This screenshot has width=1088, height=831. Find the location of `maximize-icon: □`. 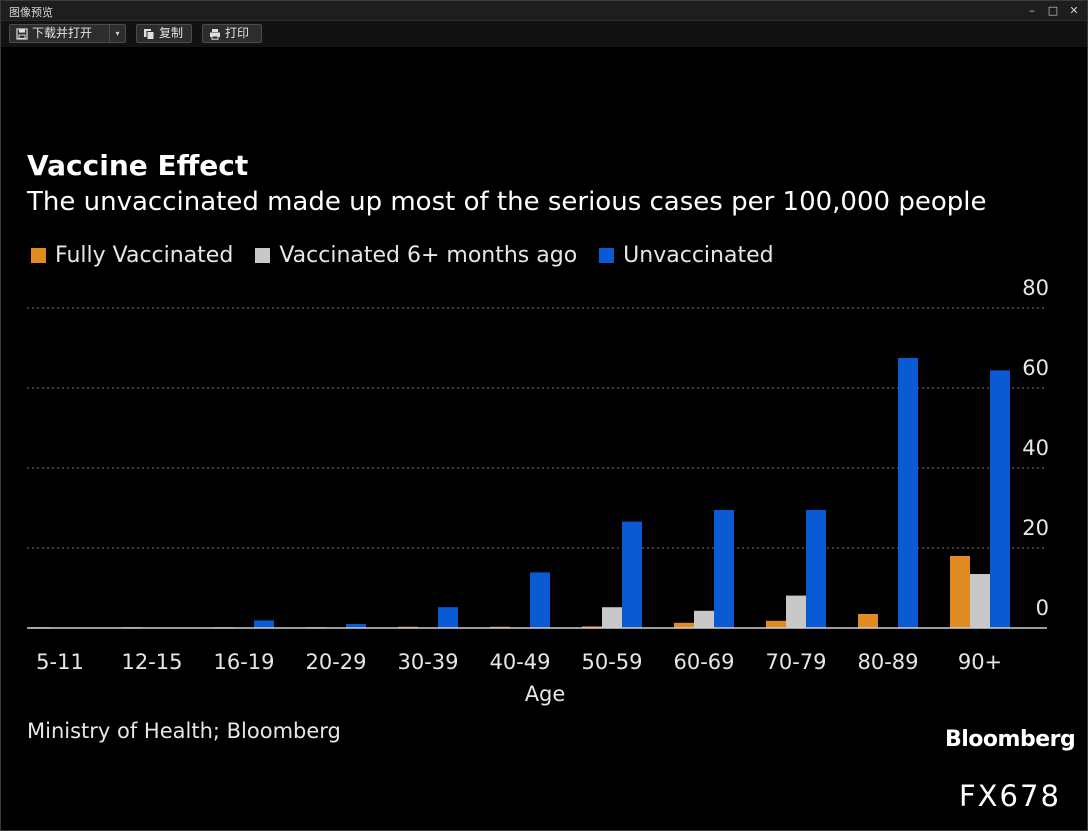

maximize-icon: □ is located at coordinates (1053, 10).